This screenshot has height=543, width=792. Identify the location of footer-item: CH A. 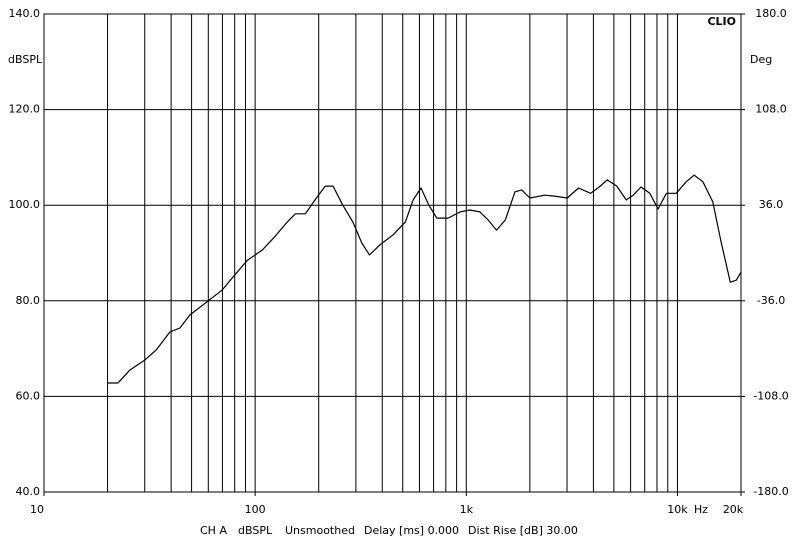
(213, 530).